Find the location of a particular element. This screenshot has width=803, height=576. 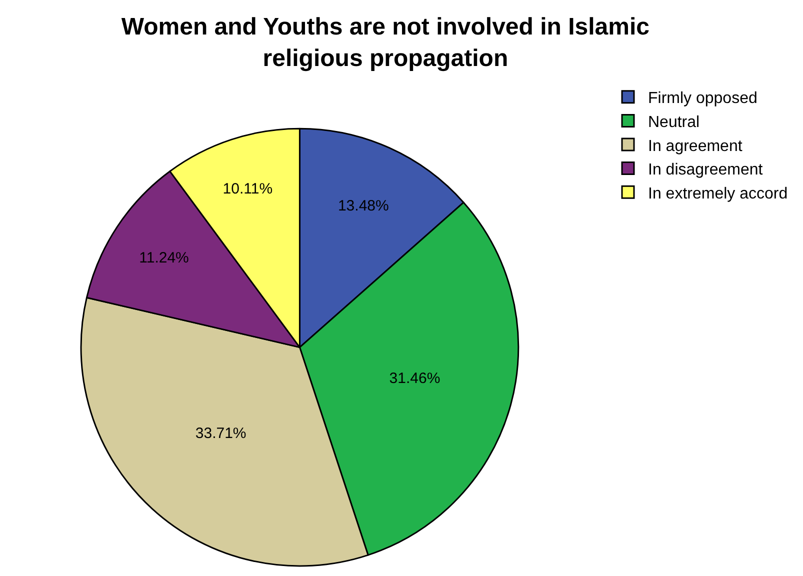

legend-label: Firmly opposed is located at coordinates (703, 99).